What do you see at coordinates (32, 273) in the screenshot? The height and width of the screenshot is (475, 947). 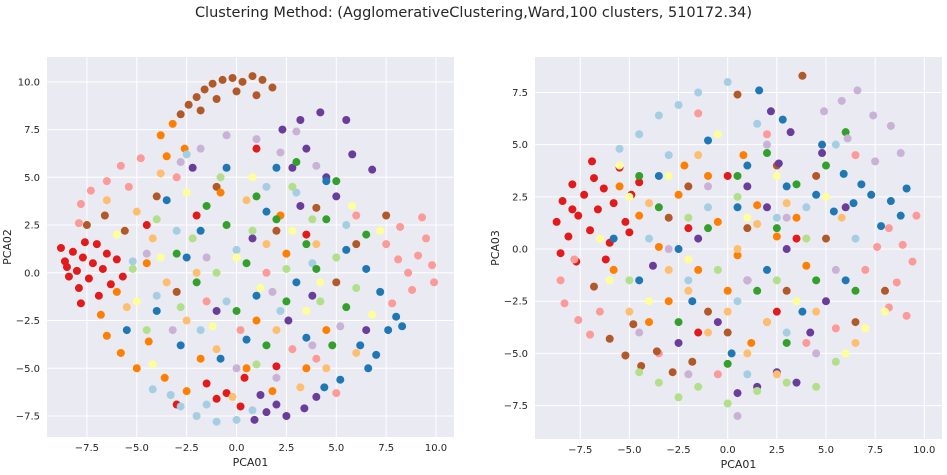 I see `y-tick-label: 0.0` at bounding box center [32, 273].